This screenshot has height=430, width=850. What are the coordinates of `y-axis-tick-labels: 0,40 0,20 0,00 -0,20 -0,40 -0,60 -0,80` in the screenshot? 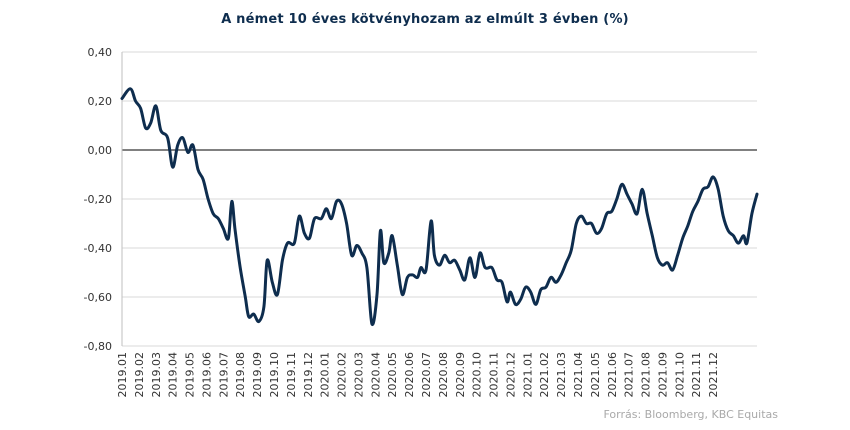 It's located at (98, 199).